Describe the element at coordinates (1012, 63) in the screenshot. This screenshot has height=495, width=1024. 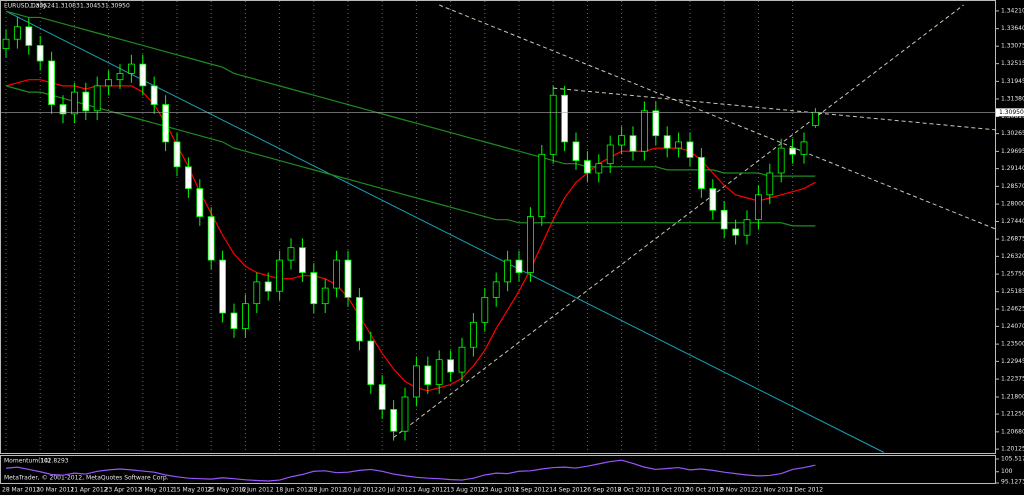
I see `y-tick-label: 1.32515` at that location.